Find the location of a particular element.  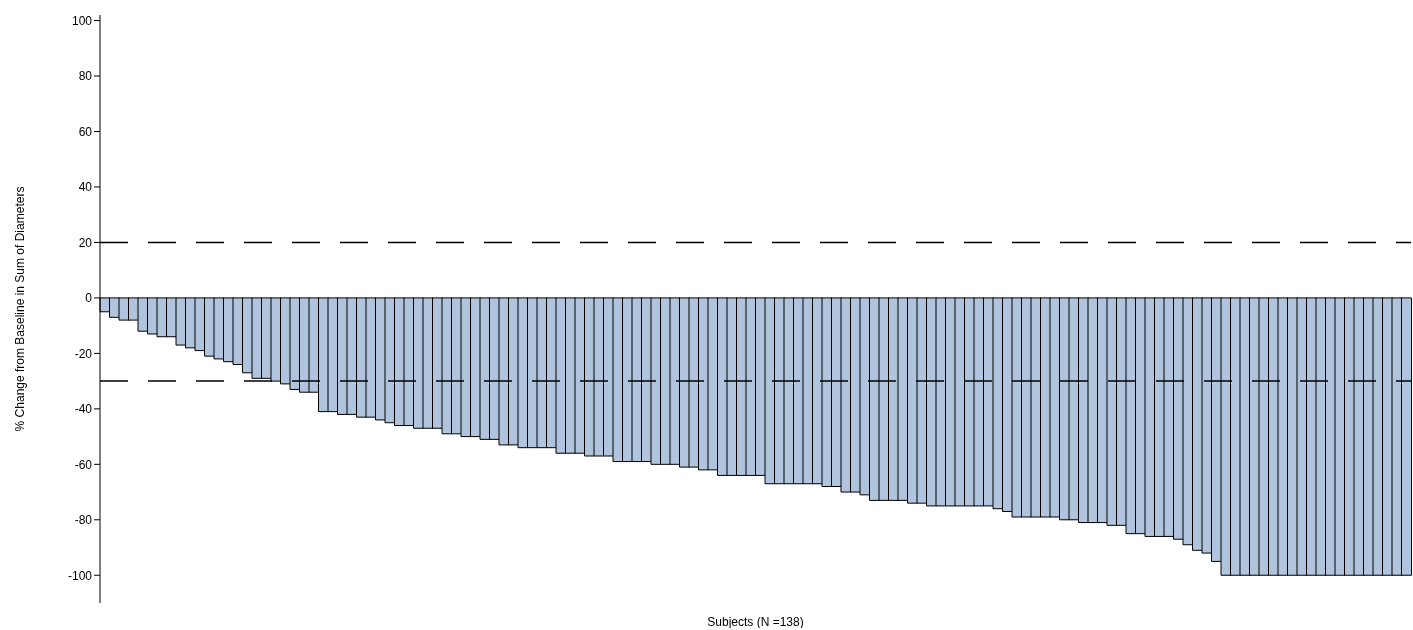

y-tick-label: 80 is located at coordinates (85, 76).